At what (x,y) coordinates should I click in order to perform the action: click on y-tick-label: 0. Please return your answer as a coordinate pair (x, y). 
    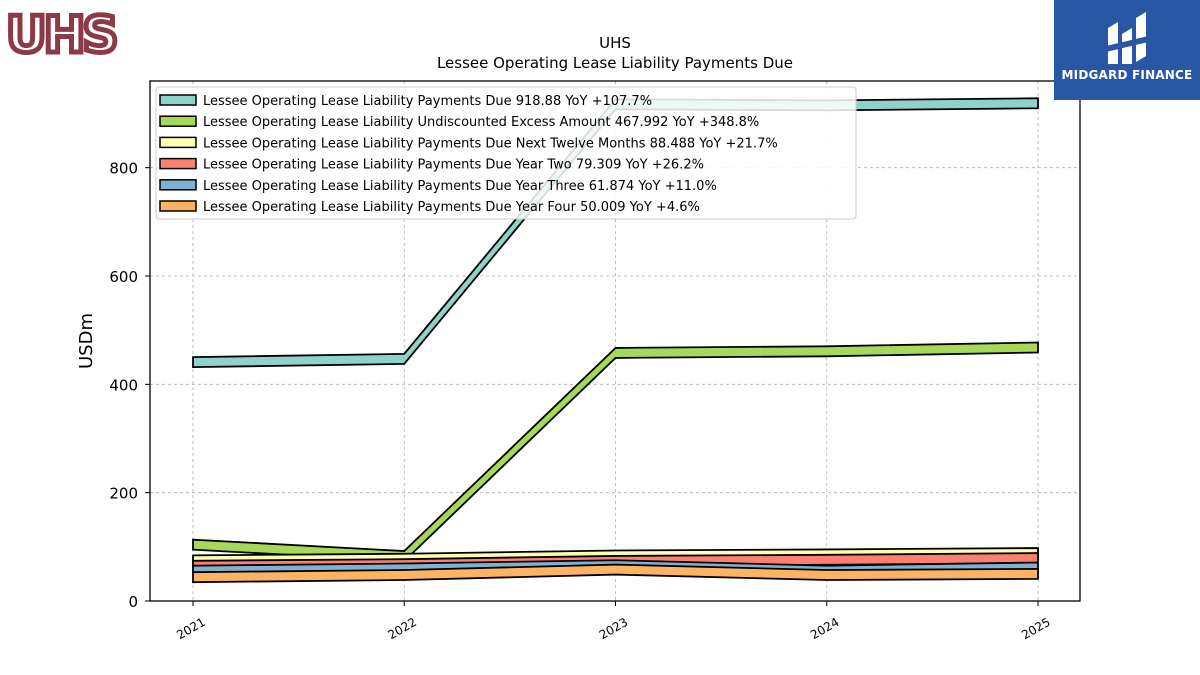
    Looking at the image, I should click on (133, 602).